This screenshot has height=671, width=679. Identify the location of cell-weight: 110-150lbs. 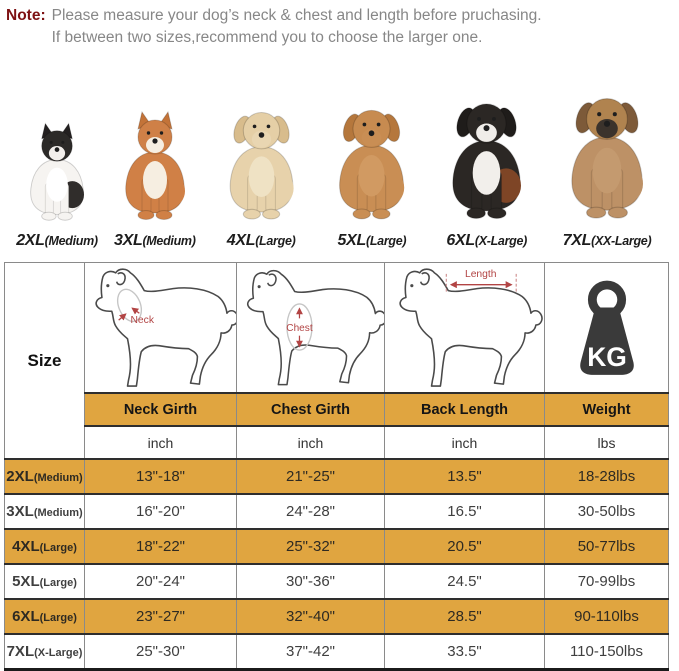
(606, 651).